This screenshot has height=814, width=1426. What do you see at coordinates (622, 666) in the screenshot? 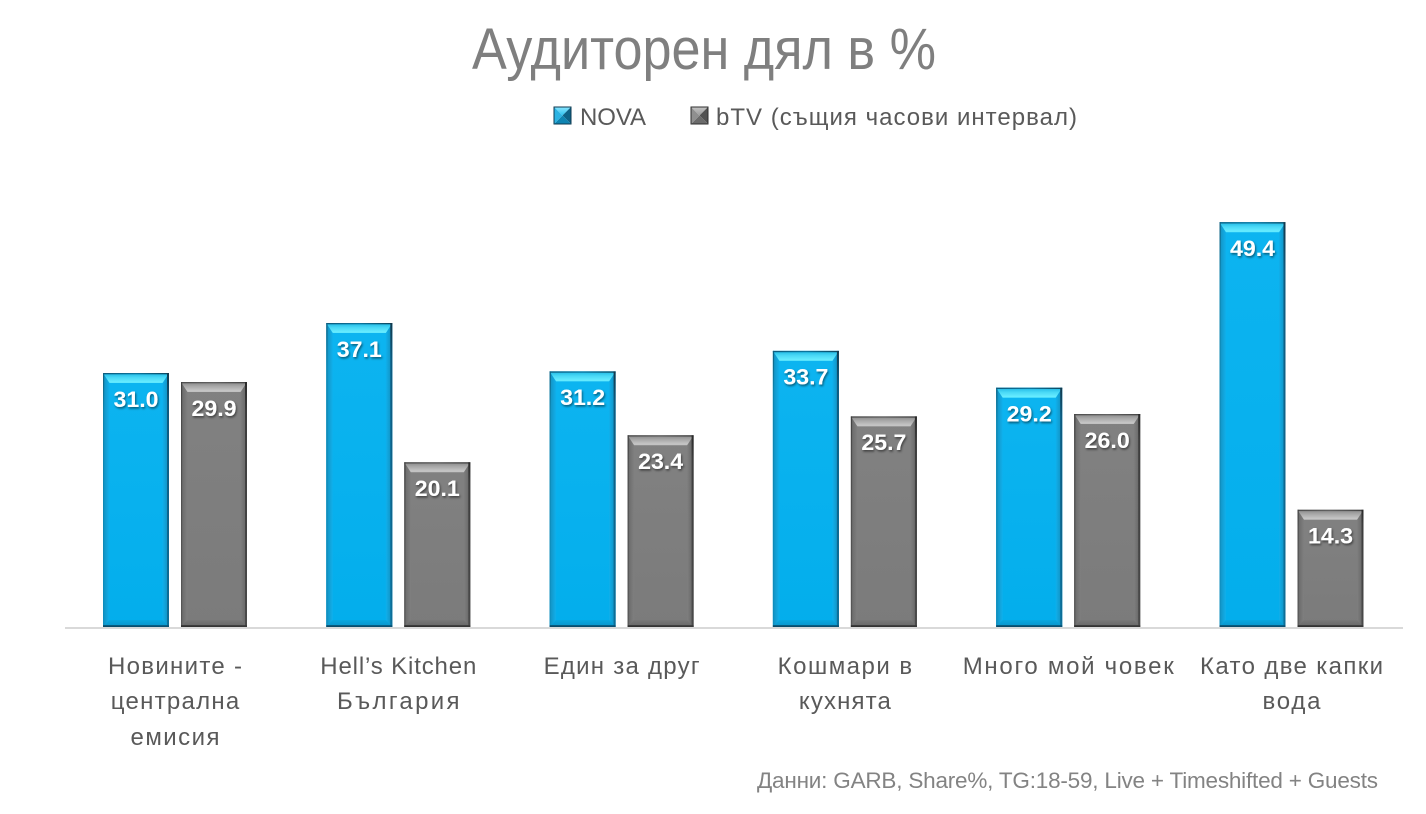
I see `svg-text: Един за друг` at bounding box center [622, 666].